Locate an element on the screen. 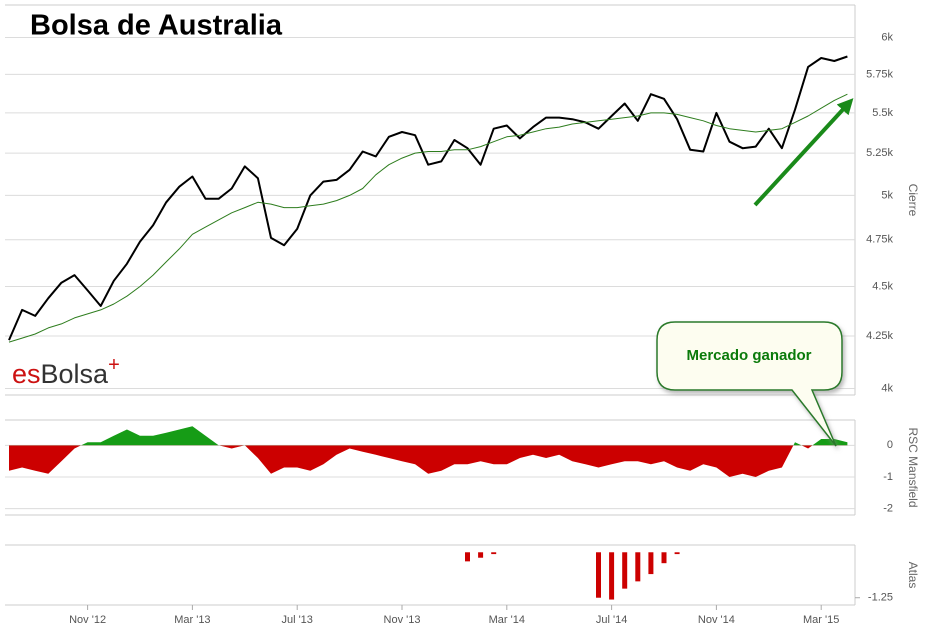 This screenshot has width=925, height=635. y-tick-label: 5.25k is located at coordinates (879, 153).